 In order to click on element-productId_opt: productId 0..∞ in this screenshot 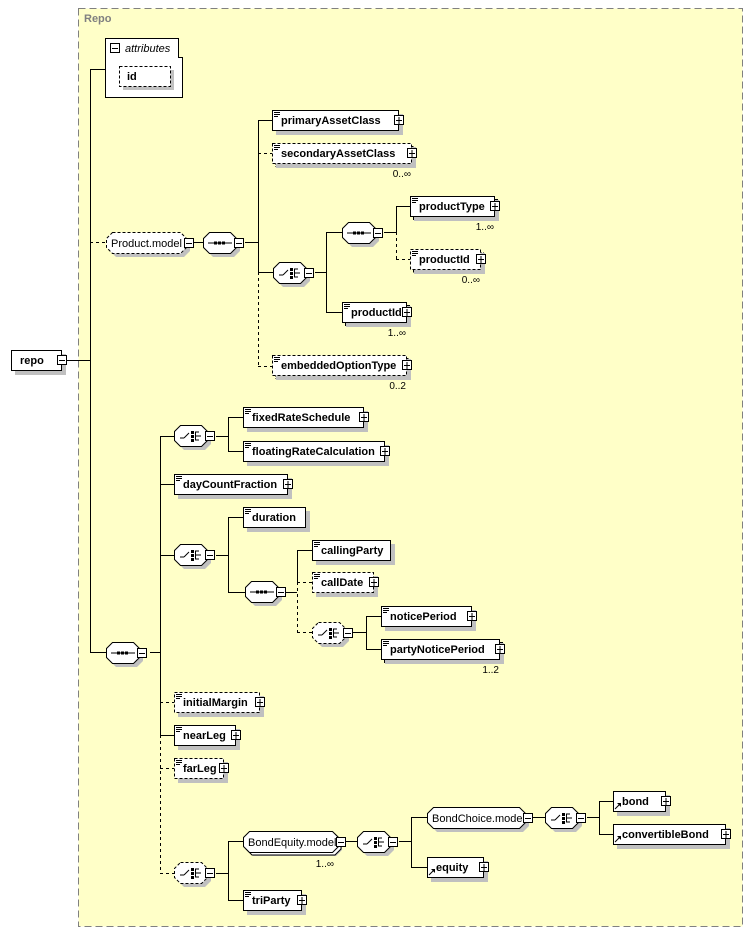, I will do `click(448, 268)`.